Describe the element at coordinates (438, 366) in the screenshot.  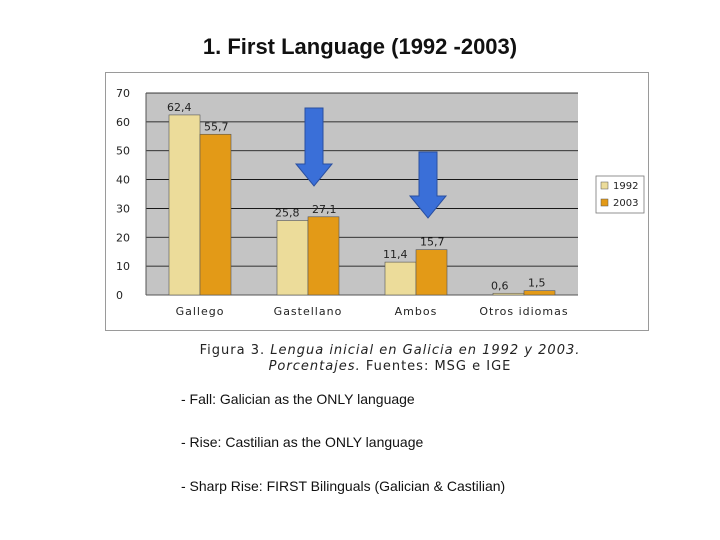
I see `caption-source: Fuentes: MSG e IGE` at that location.